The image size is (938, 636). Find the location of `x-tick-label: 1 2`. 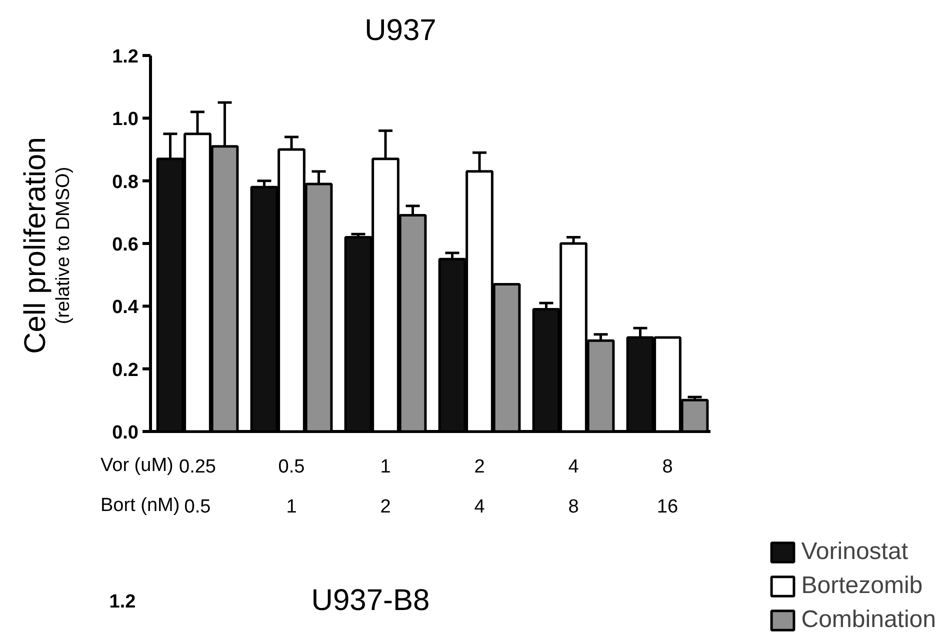

x-tick-label: 1 2 is located at coordinates (385, 487).